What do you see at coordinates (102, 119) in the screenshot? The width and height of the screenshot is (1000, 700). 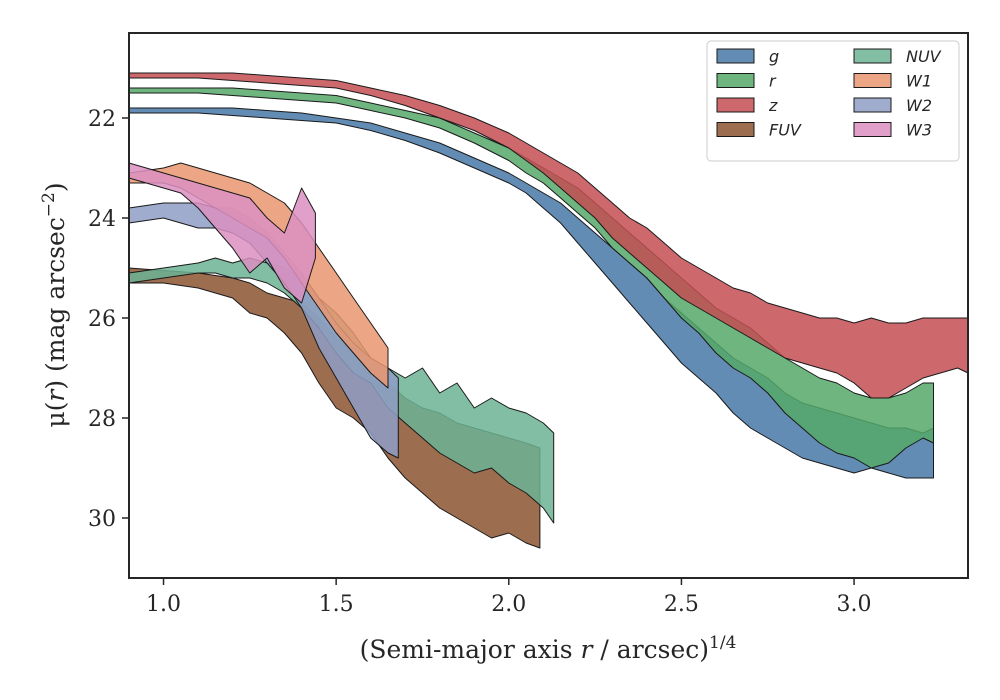 I see `y-tick-label: 22` at bounding box center [102, 119].